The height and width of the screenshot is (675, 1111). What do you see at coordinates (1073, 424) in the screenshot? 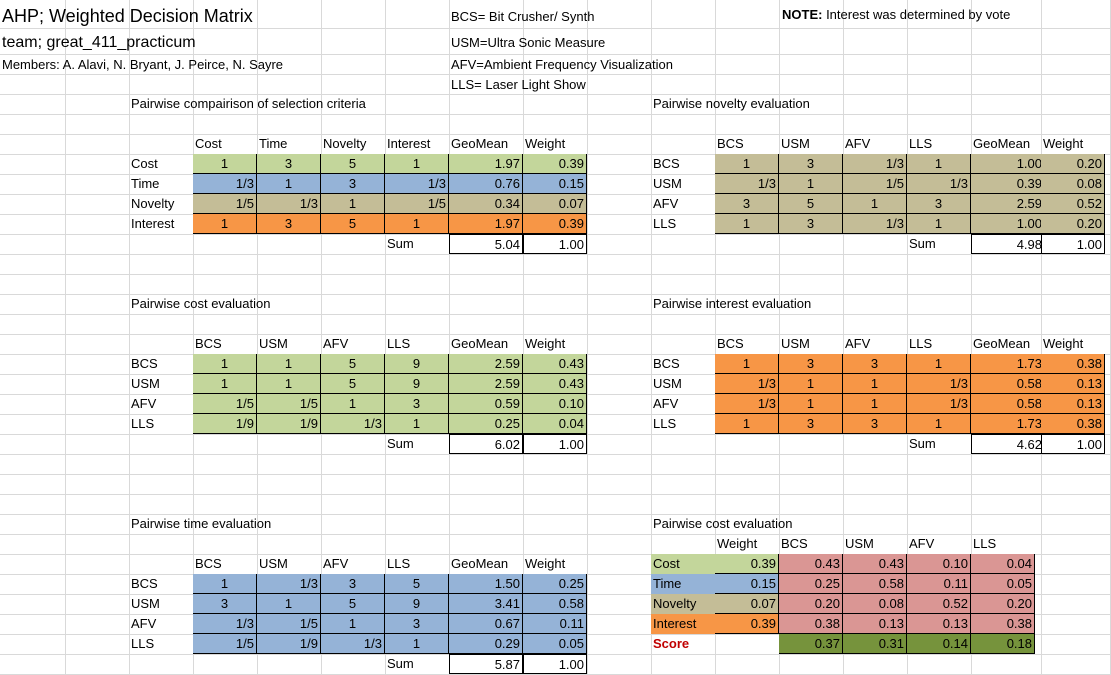
I see `interest-weight: 0.38` at bounding box center [1073, 424].